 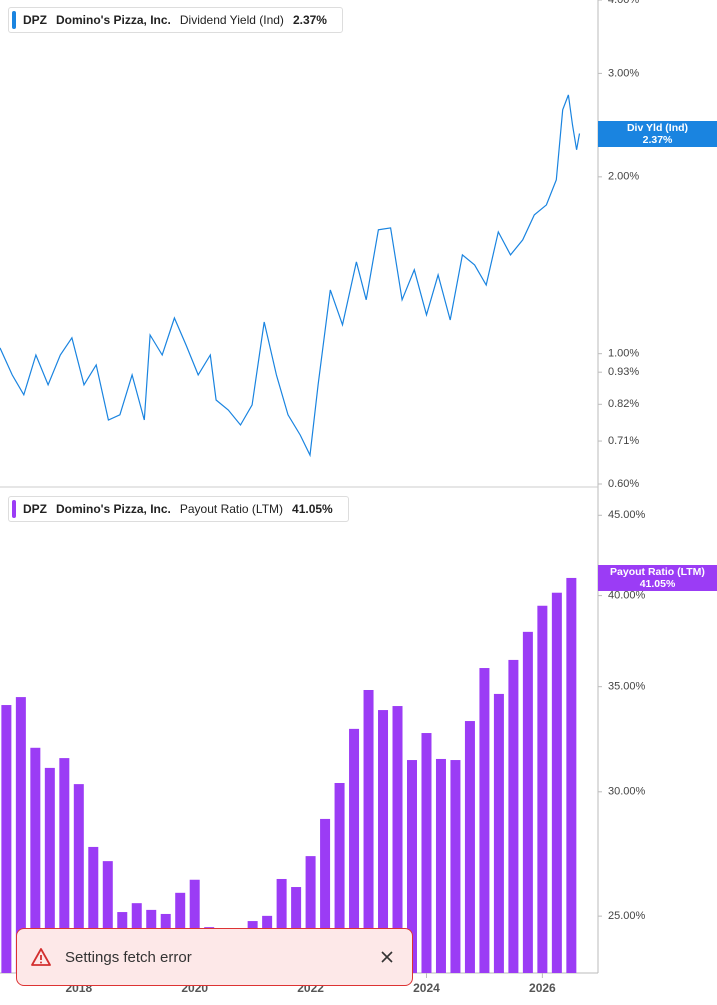 What do you see at coordinates (657, 583) in the screenshot?
I see `tag-value: 41.05%` at bounding box center [657, 583].